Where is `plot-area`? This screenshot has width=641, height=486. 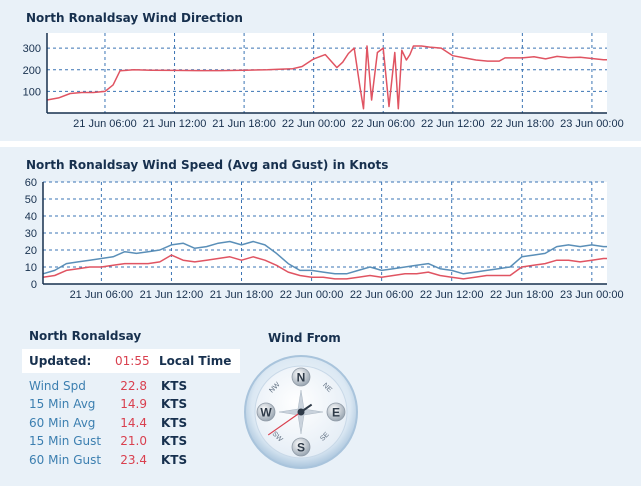
plot-area is located at coordinates (327, 73).